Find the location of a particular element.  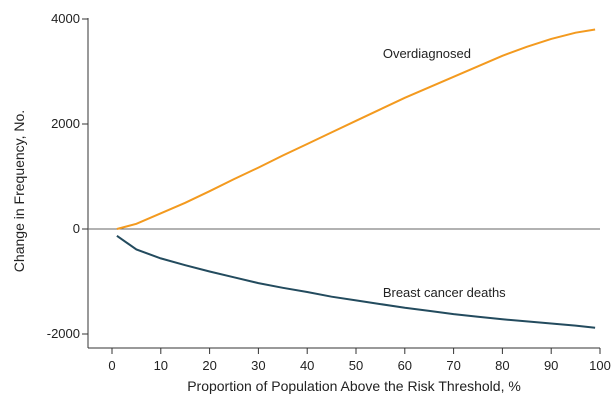

y-tick-label: 4000 is located at coordinates (65, 18).